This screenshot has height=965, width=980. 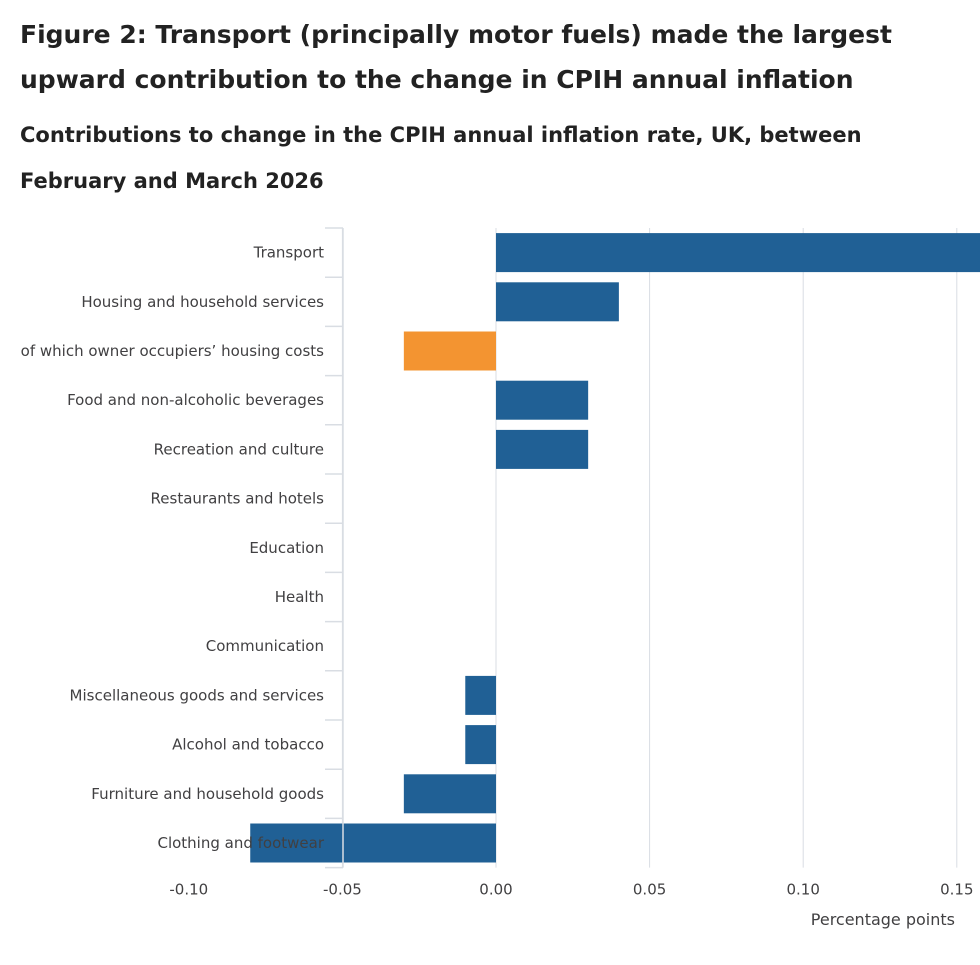 What do you see at coordinates (649, 890) in the screenshot?
I see `x-tick-label: 0.05` at bounding box center [649, 890].